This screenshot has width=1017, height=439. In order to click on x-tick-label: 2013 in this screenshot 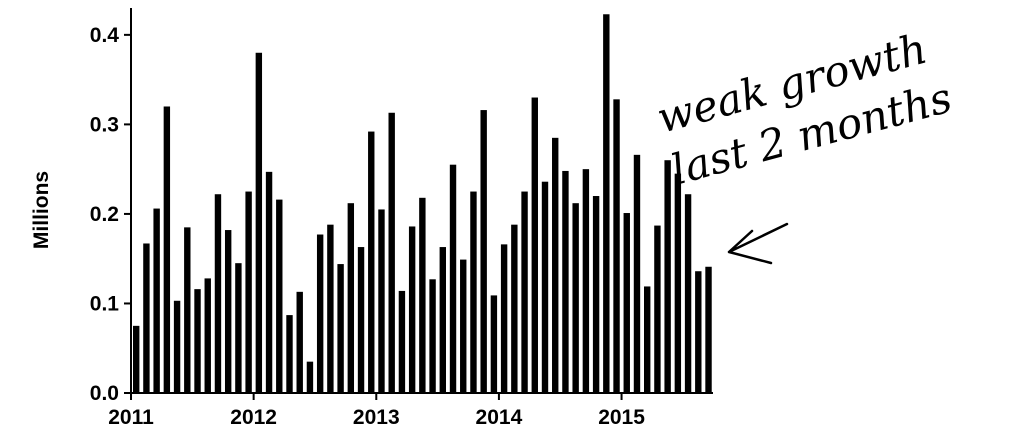, I will do `click(376, 417)`.